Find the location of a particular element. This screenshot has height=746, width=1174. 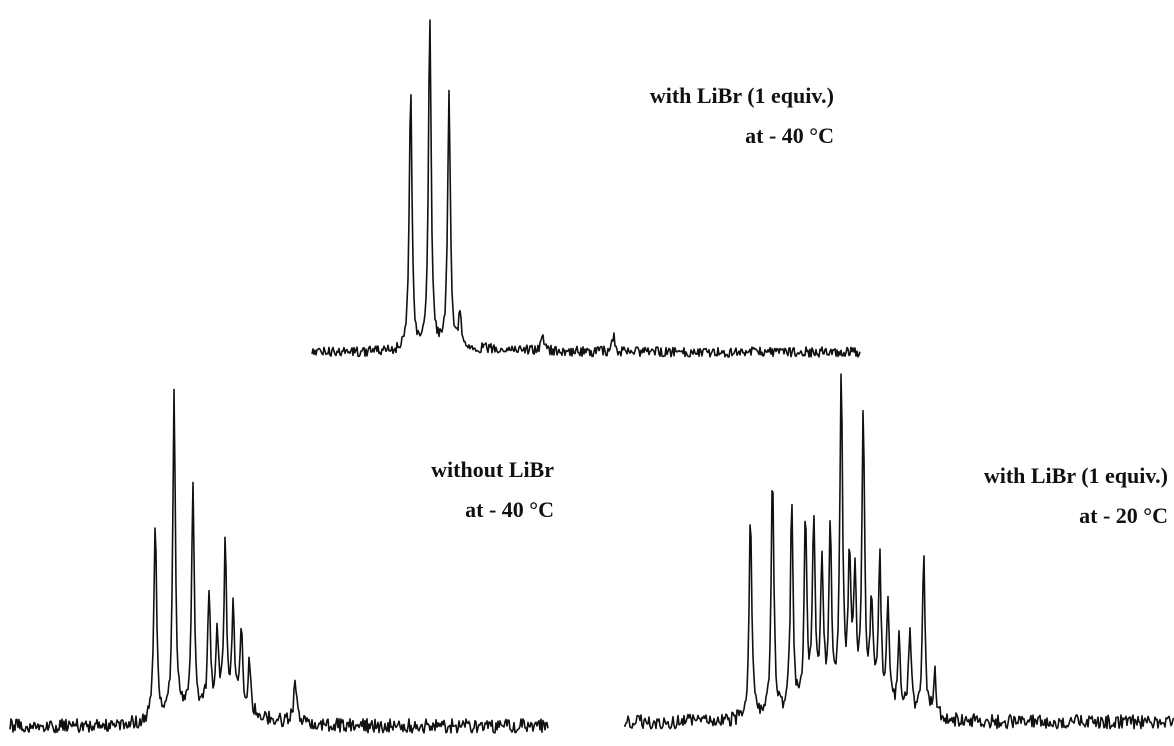

spectrum-label-bottom-left-line-2: at - 40 °C is located at coordinates (509, 509).